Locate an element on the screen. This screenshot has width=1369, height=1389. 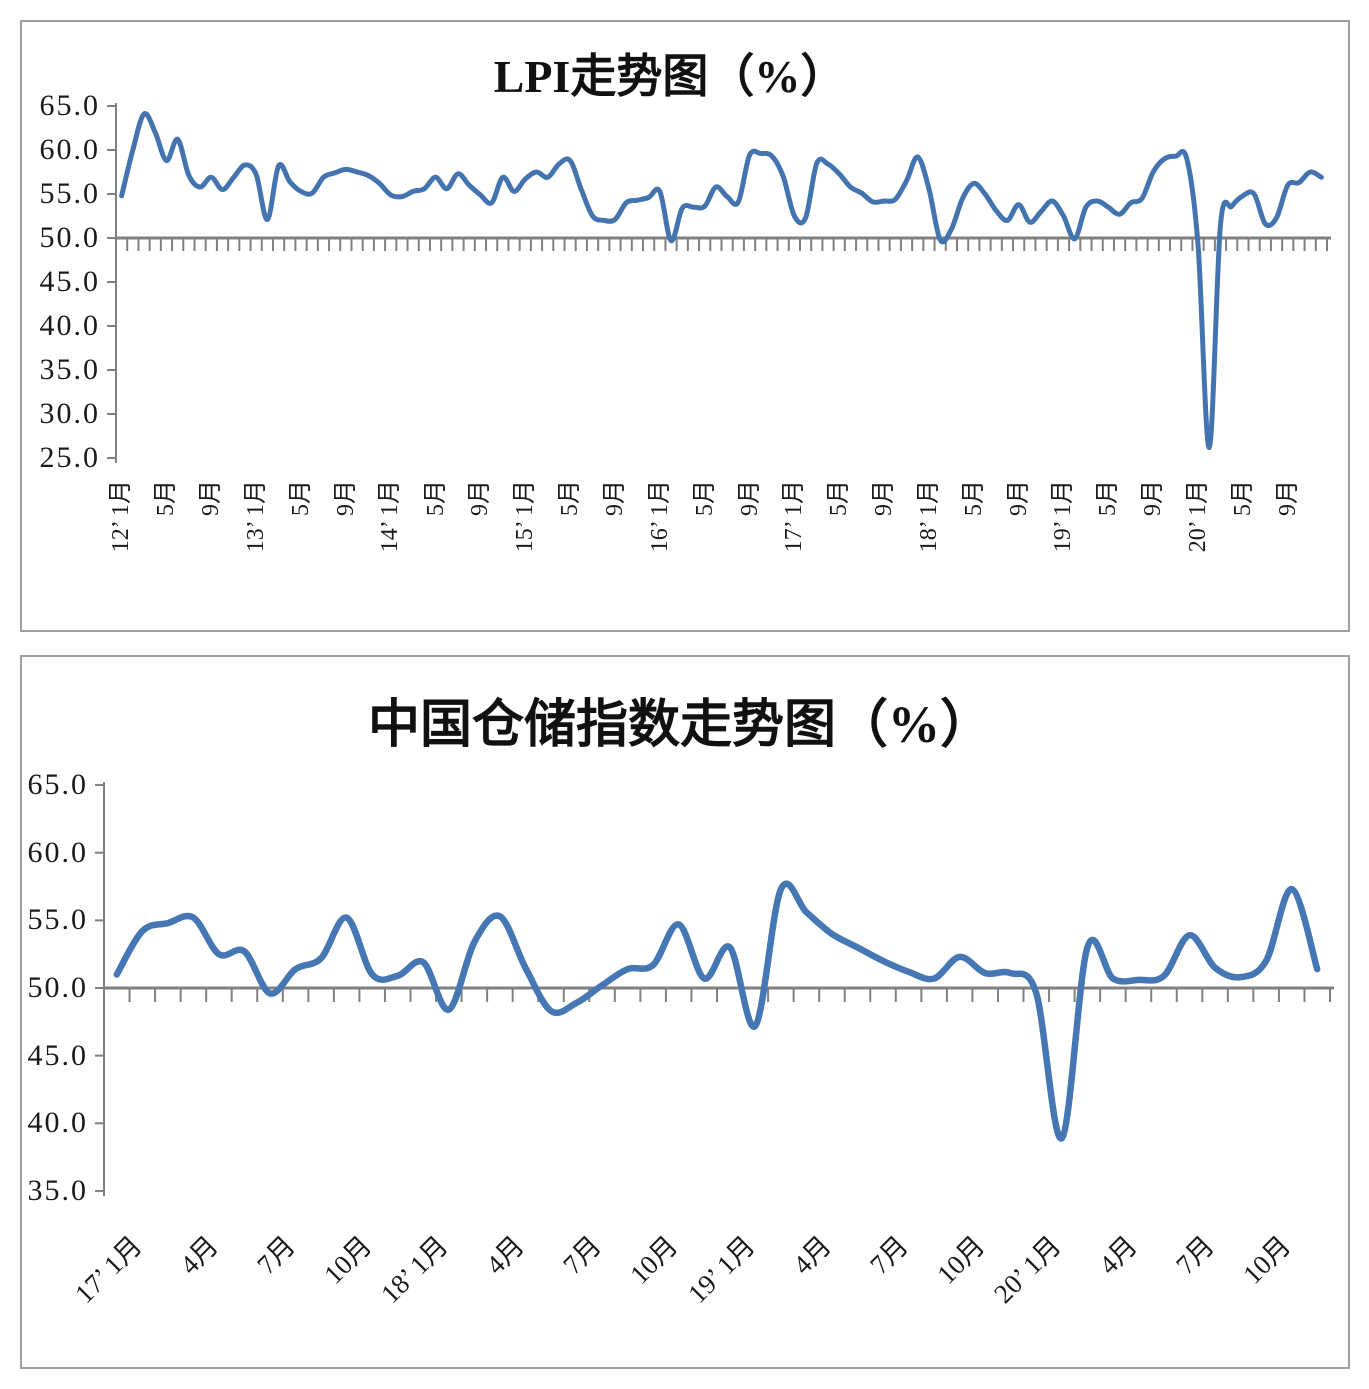
lpi-x-axis-label-text: 19’ 1月 is located at coordinates (1063, 516).